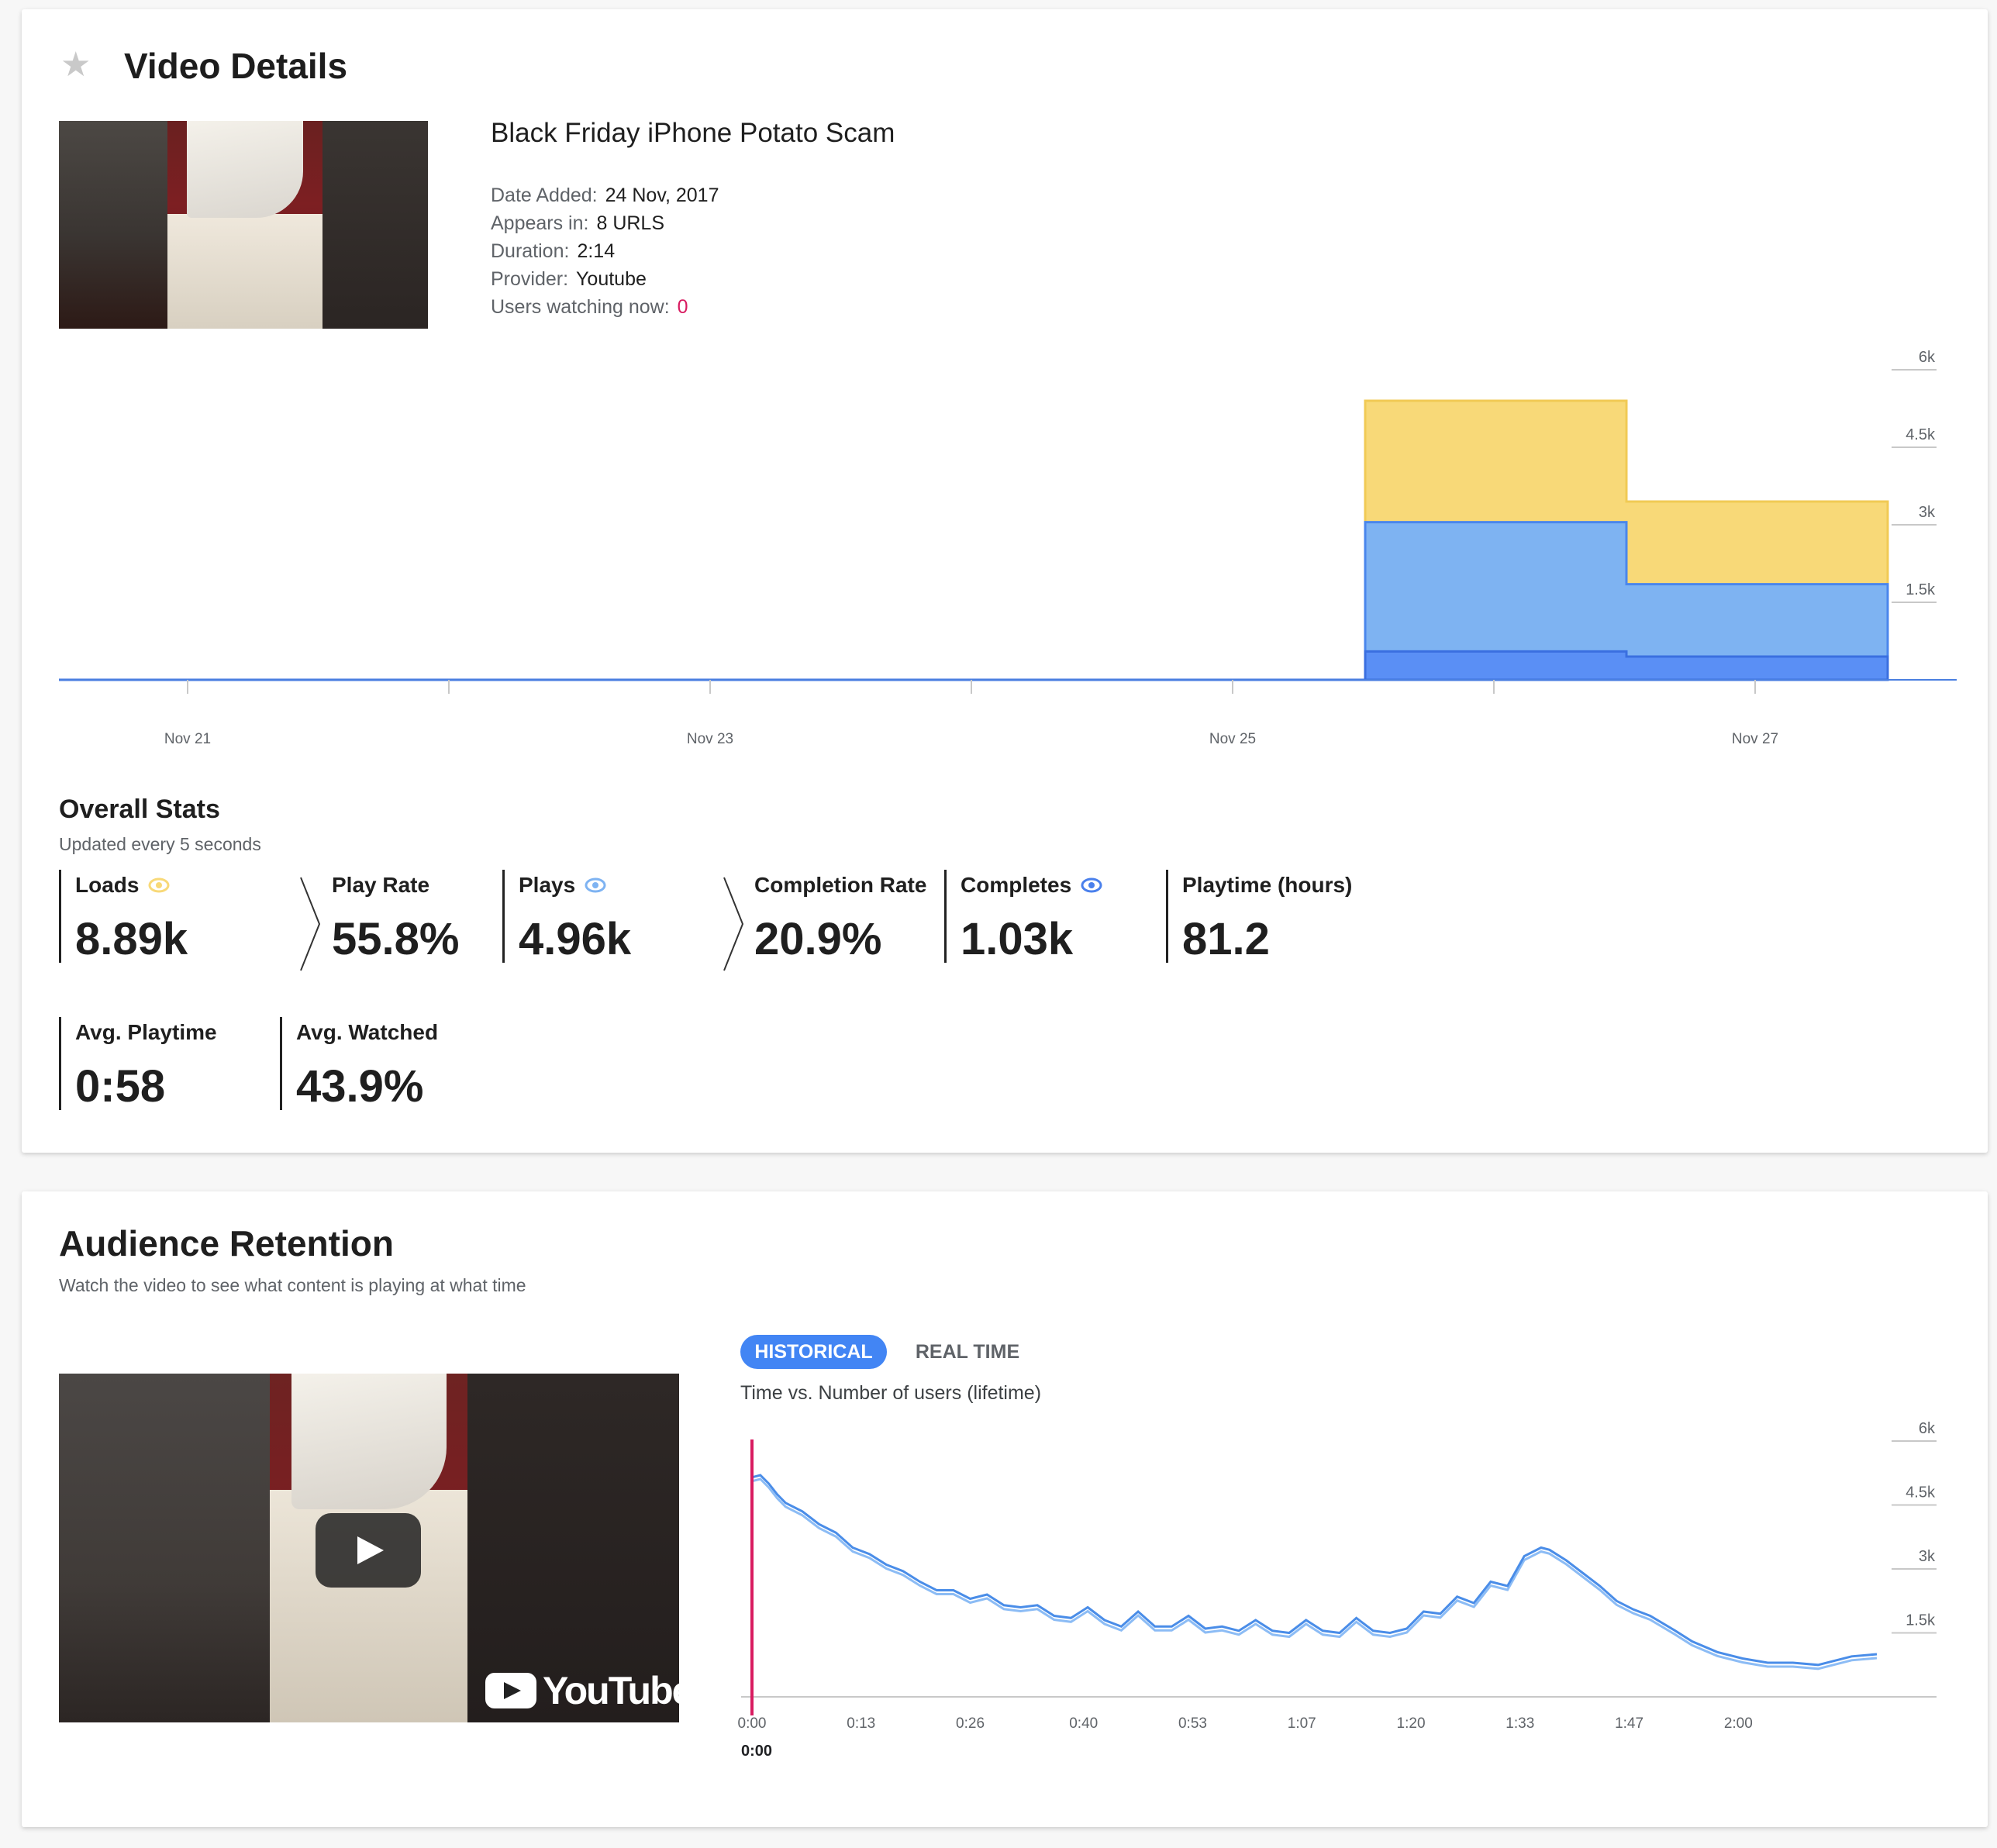 This screenshot has height=1848, width=1997. What do you see at coordinates (227, 1244) in the screenshot?
I see `section-title: Audience Retention` at bounding box center [227, 1244].